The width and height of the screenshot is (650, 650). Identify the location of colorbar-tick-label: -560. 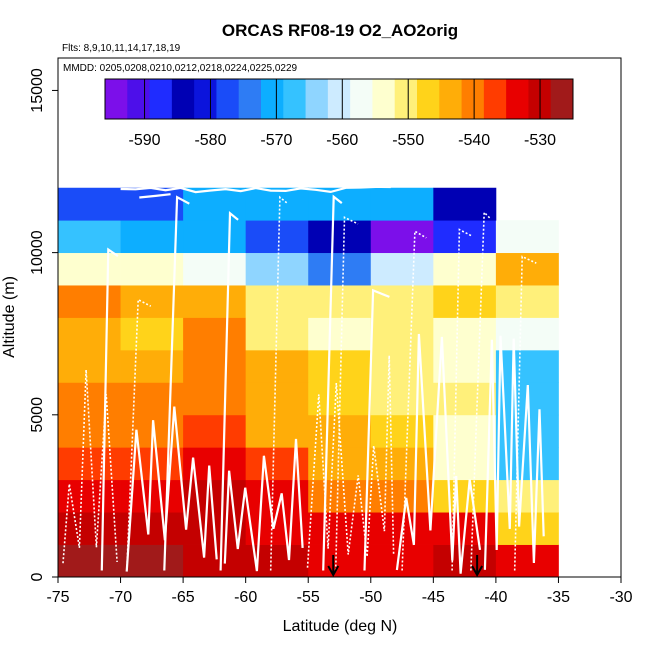
(342, 140).